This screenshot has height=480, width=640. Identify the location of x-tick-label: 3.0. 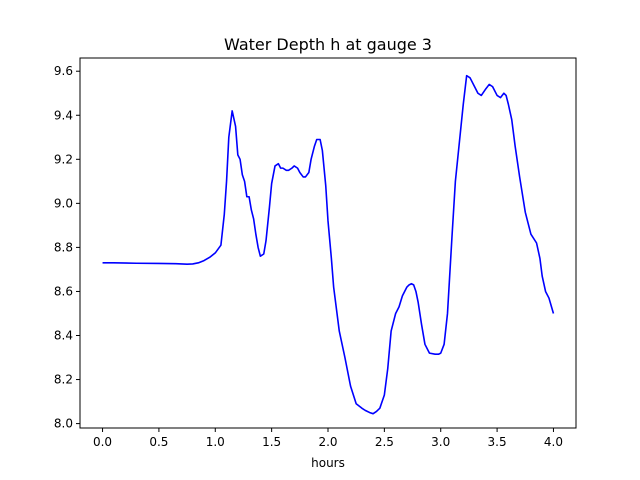
(440, 442).